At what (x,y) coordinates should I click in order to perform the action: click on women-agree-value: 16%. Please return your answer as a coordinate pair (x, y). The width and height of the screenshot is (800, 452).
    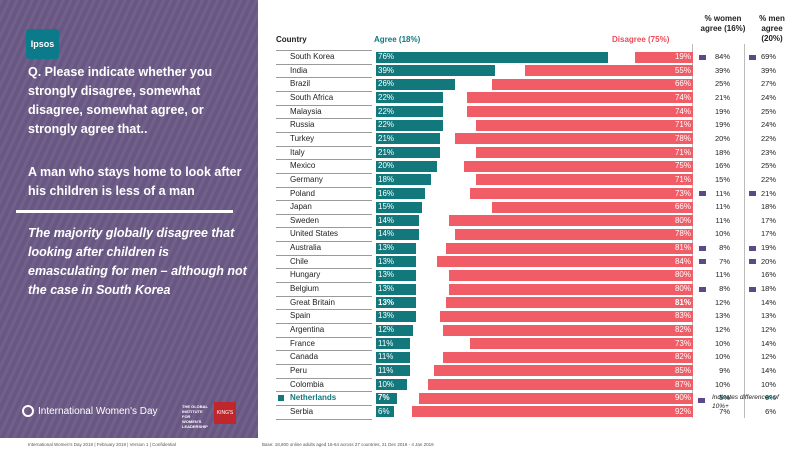
    Looking at the image, I should click on (722, 166).